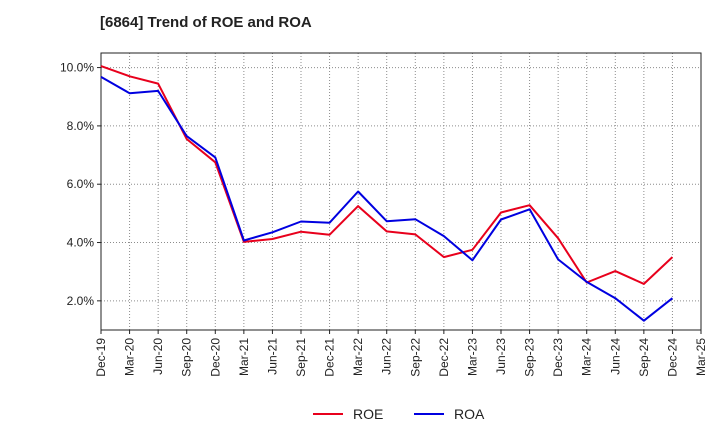 This screenshot has width=720, height=440. What do you see at coordinates (187, 357) in the screenshot?
I see `x-tick-label: Sep-20` at bounding box center [187, 357].